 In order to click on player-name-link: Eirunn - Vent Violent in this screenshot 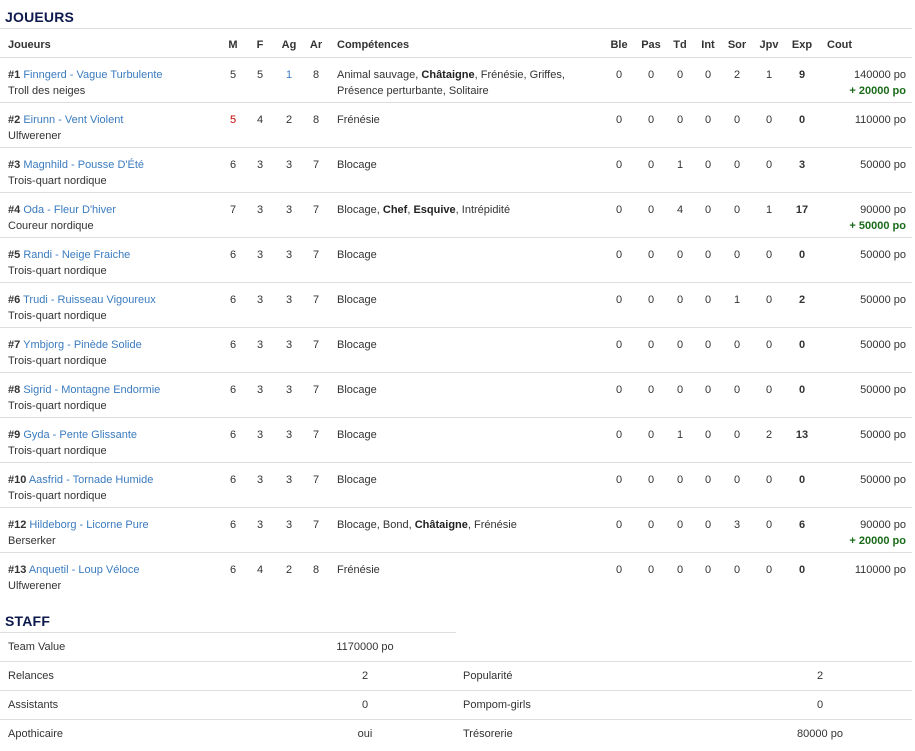, I will do `click(73, 120)`.